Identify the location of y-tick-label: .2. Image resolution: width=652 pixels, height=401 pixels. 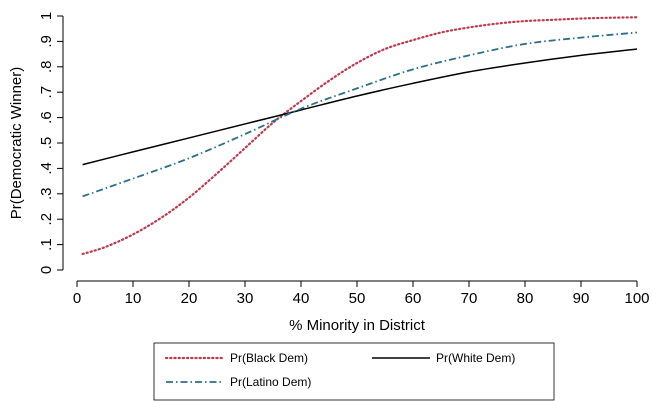
(46, 219).